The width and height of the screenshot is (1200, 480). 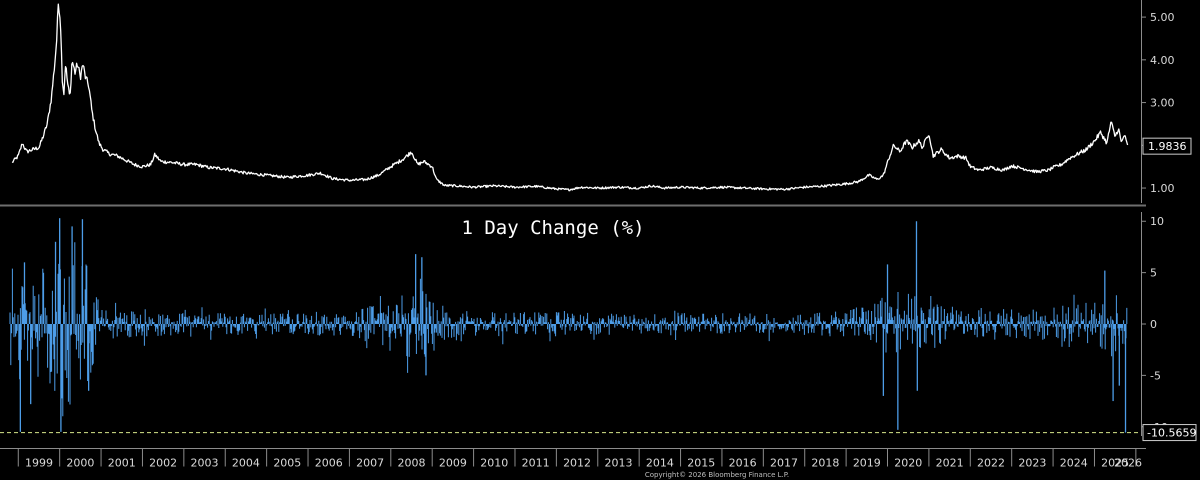 I want to click on price-y-tick-label: 4.00, so click(x=1162, y=60).